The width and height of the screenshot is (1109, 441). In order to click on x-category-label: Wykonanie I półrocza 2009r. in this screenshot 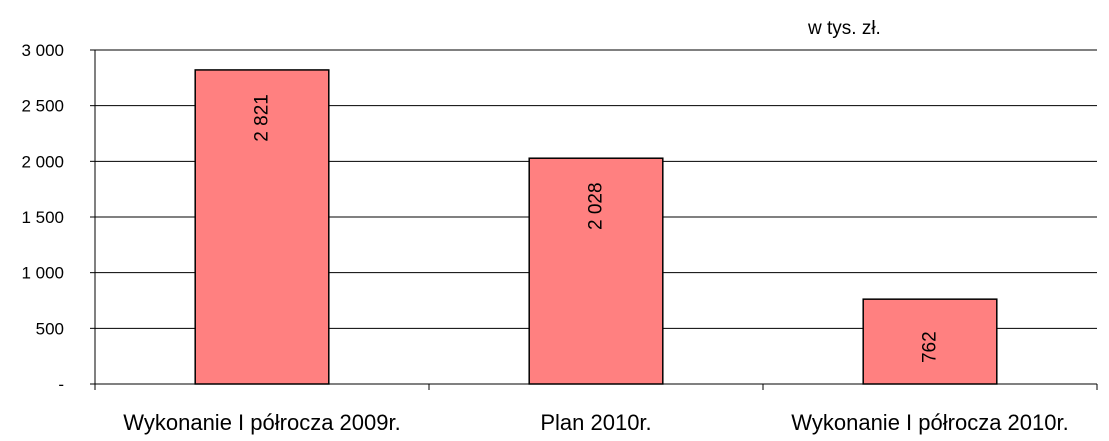, I will do `click(261, 422)`.